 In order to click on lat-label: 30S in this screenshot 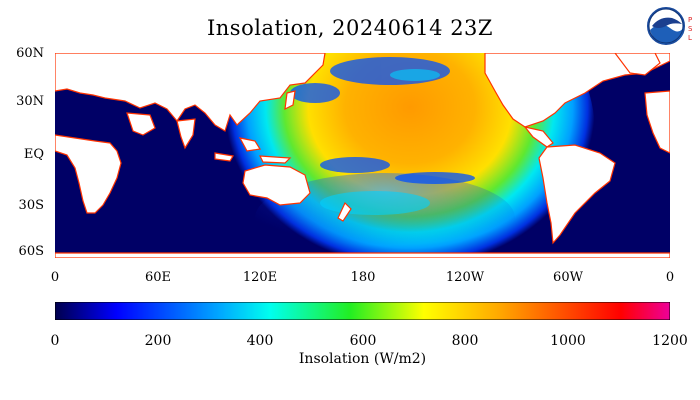, I will do `click(31, 205)`.